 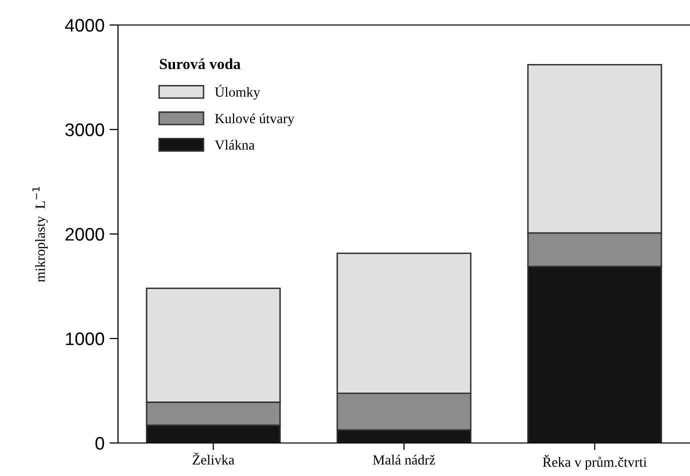 What do you see at coordinates (404, 459) in the screenshot?
I see `x-tick-label: Malá nádrž` at bounding box center [404, 459].